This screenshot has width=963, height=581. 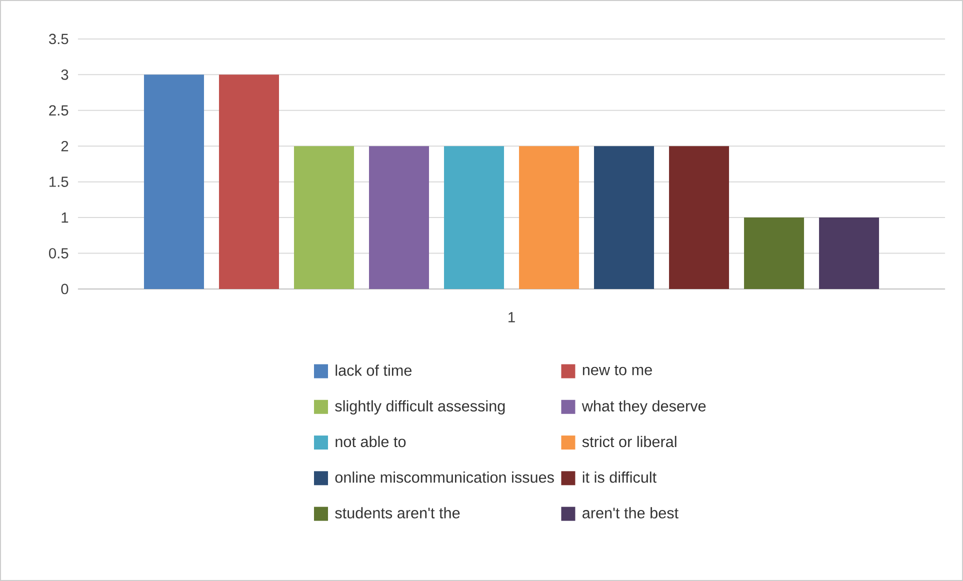 I want to click on legend-label: it is difficult, so click(x=619, y=477).